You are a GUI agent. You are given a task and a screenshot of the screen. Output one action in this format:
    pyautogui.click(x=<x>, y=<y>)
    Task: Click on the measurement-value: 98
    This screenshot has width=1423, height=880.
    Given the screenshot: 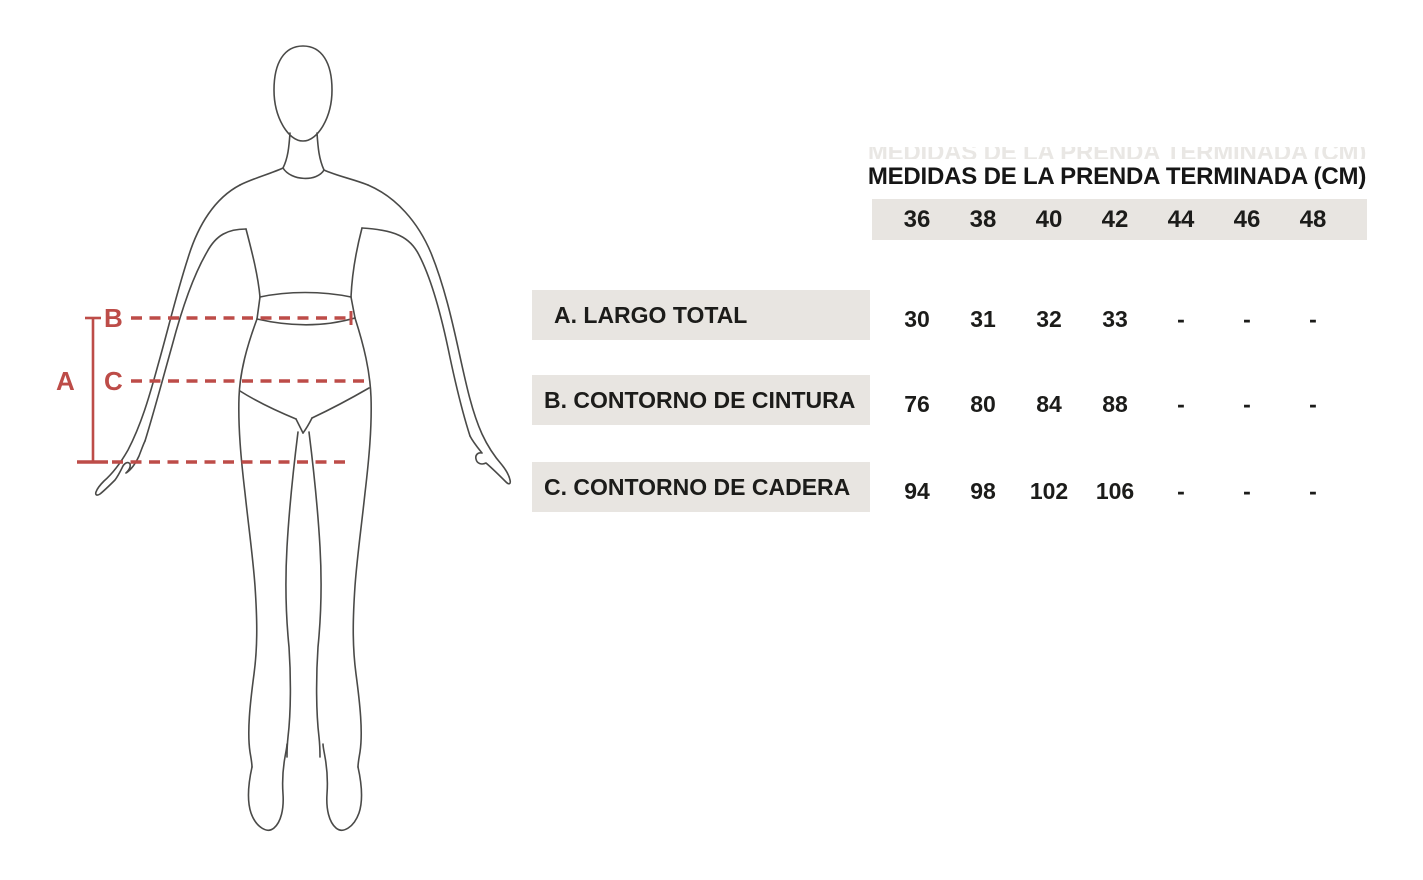 What is the action you would take?
    pyautogui.click(x=983, y=490)
    